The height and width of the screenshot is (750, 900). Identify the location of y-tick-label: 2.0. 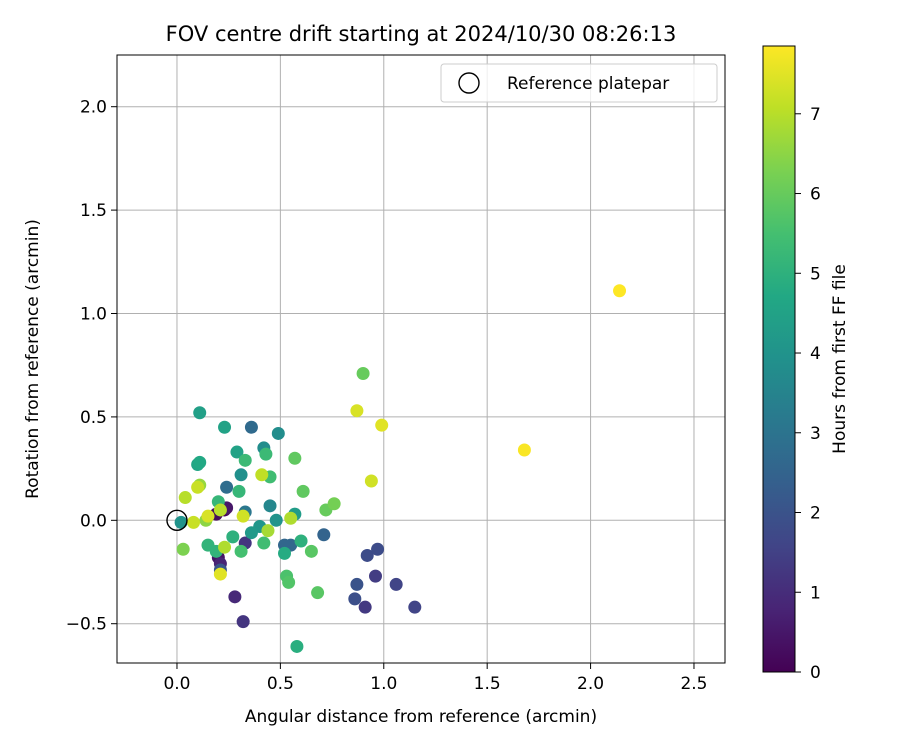
(93, 108).